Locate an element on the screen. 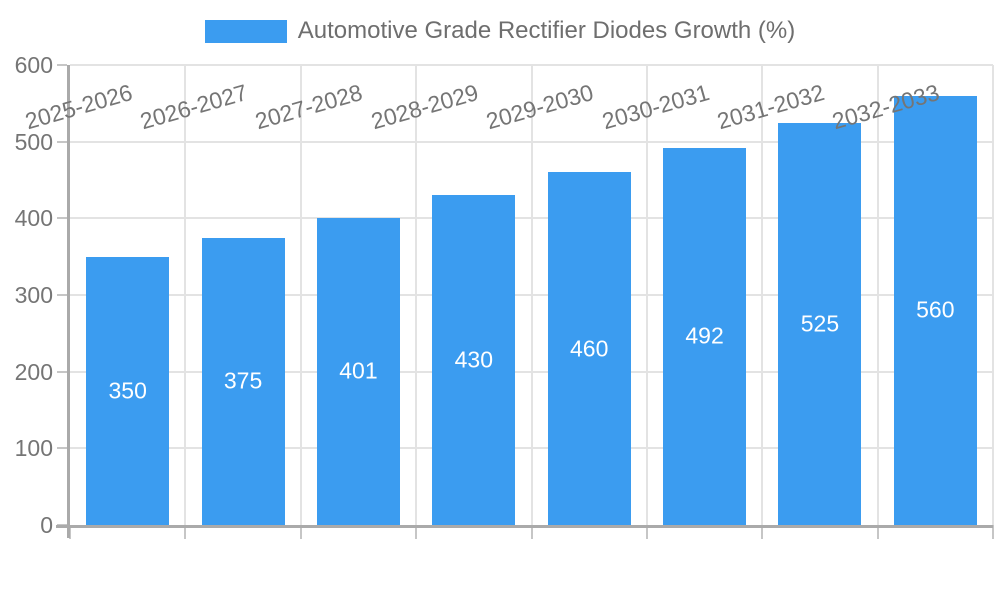 This screenshot has width=1000, height=600. y-axis-line is located at coordinates (68, 301).